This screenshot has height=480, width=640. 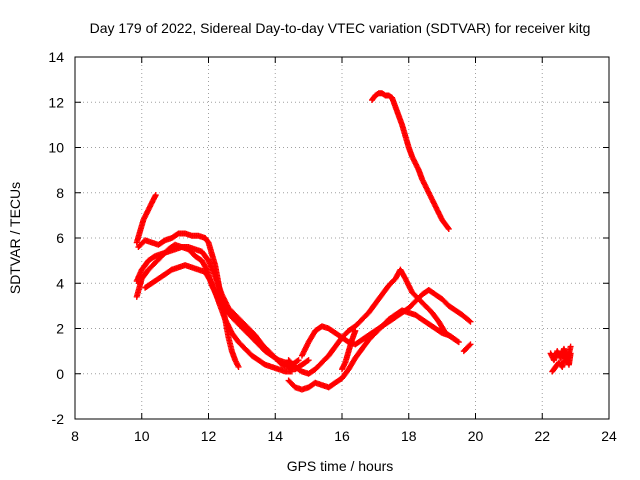 I want to click on y-tick-label: 4, so click(x=60, y=283).